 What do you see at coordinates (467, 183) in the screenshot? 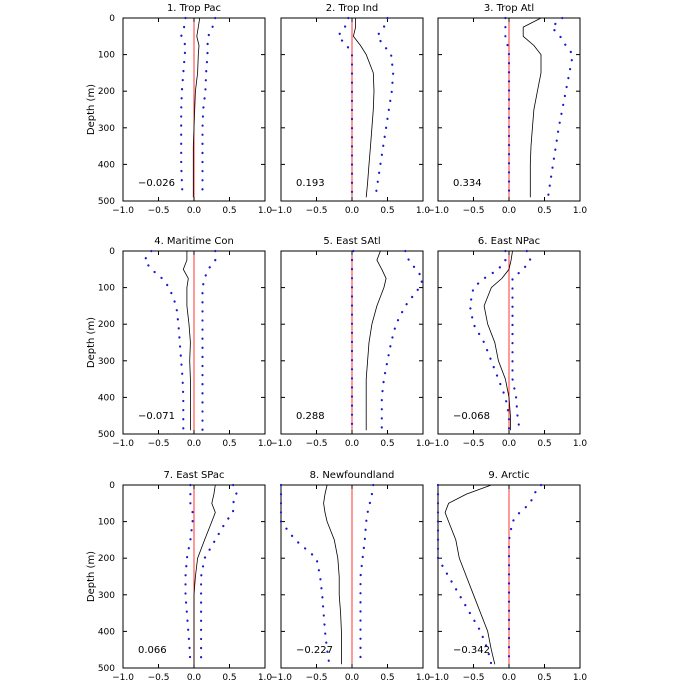
I see `panel-value-label: 0.334` at bounding box center [467, 183].